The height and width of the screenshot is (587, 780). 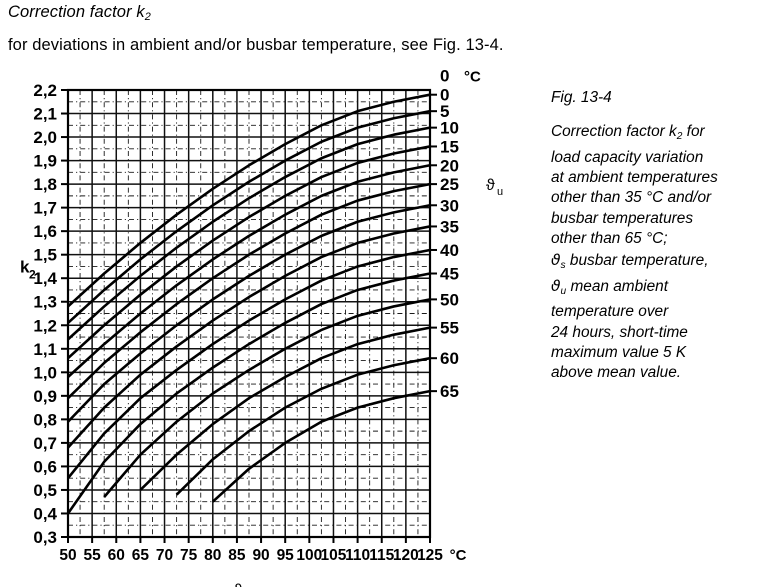 What do you see at coordinates (141, 555) in the screenshot?
I see `x-tick-label: 65` at bounding box center [141, 555].